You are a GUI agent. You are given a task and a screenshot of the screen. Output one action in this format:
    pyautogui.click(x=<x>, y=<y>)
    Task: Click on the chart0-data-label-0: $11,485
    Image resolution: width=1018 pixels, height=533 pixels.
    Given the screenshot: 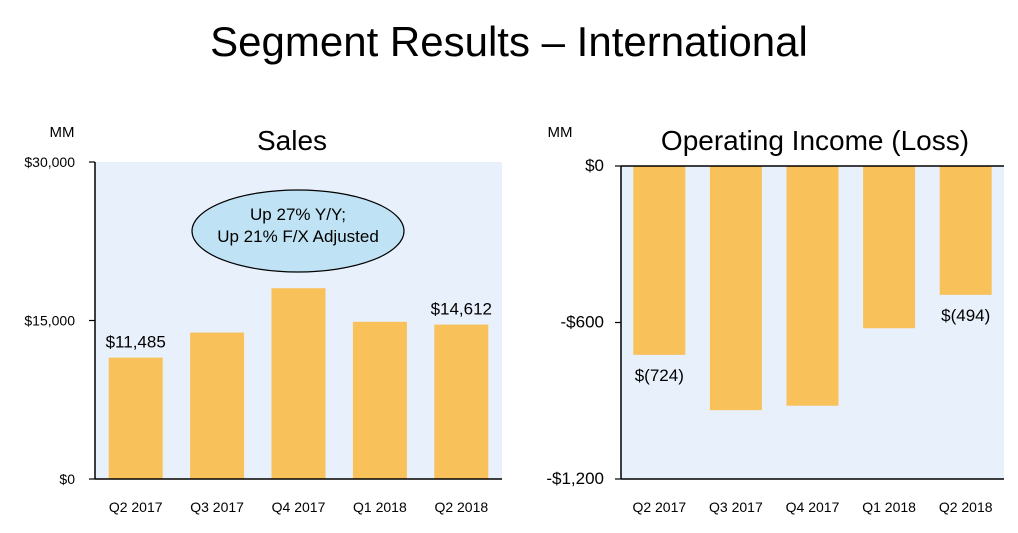 What is the action you would take?
    pyautogui.click(x=136, y=342)
    